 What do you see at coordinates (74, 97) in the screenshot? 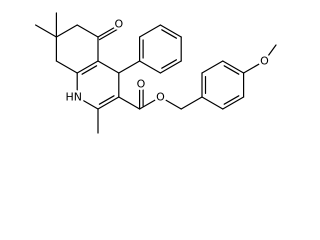
I see `atom-label: HN` at bounding box center [74, 97].